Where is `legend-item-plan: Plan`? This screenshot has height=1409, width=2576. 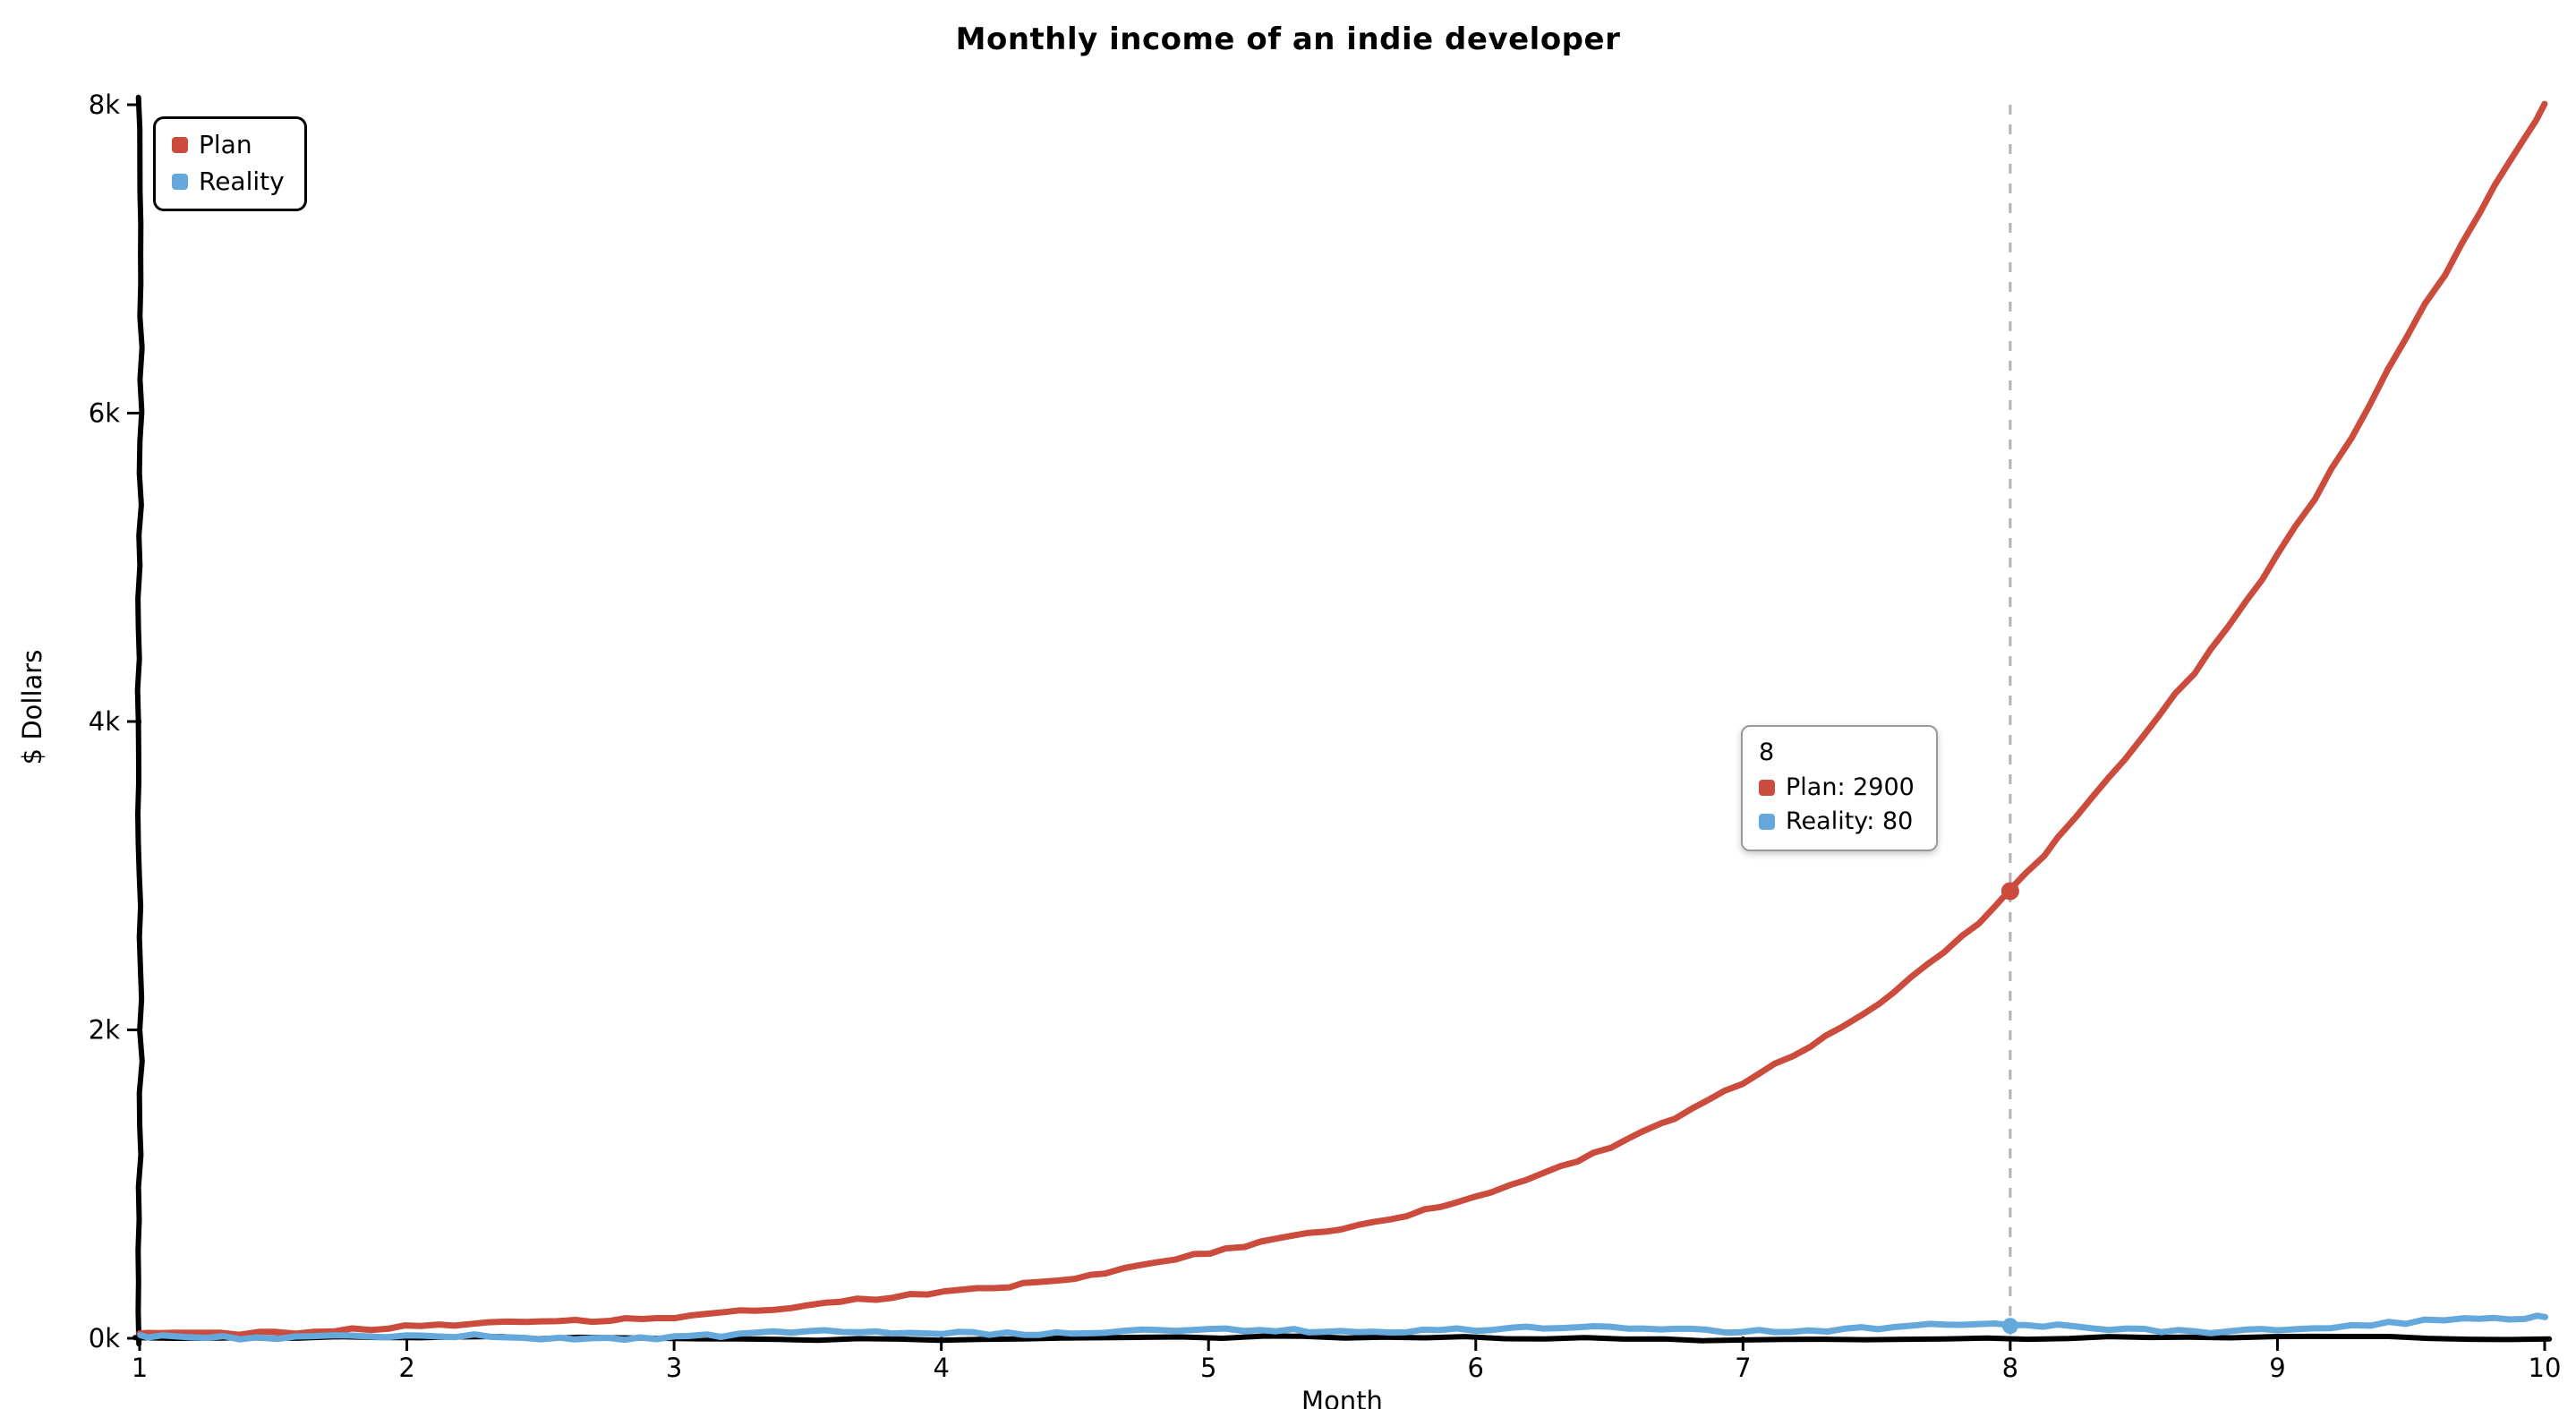 legend-item-plan: Plan is located at coordinates (228, 144).